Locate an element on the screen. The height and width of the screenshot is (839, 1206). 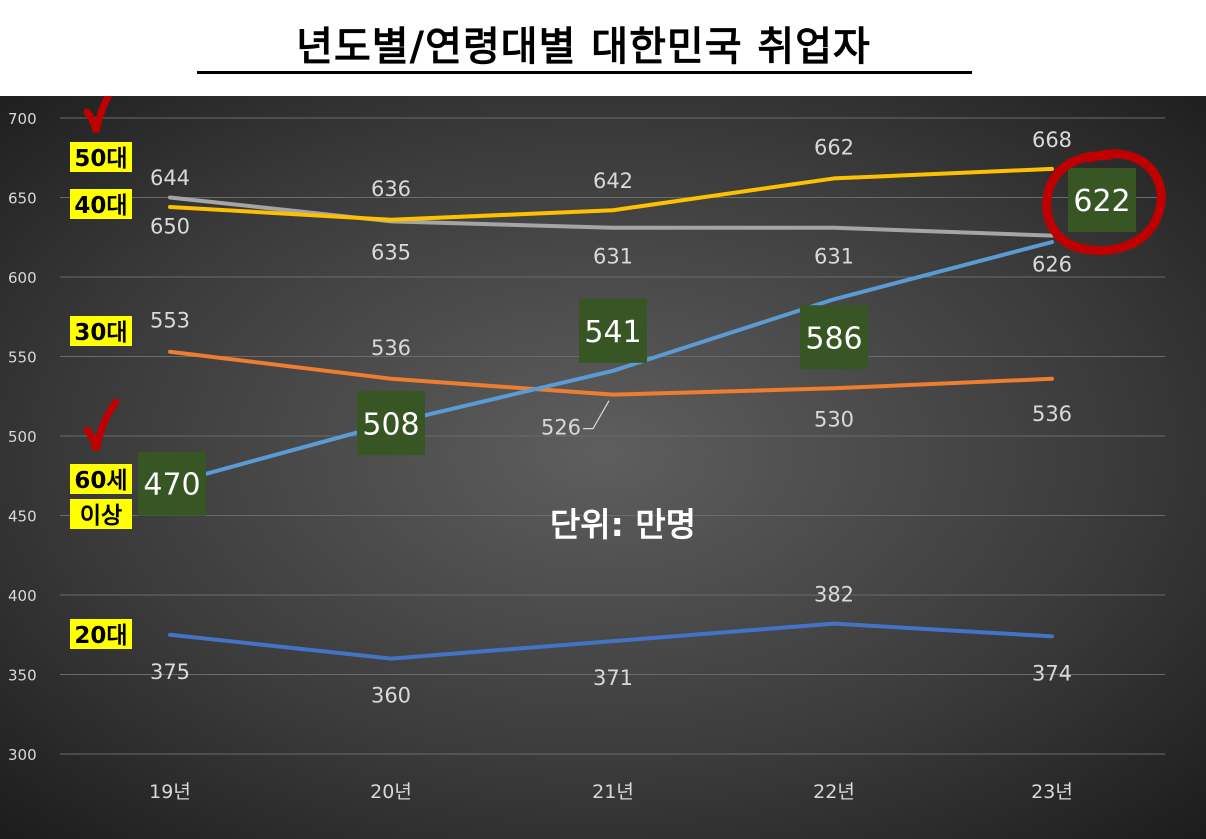
title-underline is located at coordinates (584, 72).